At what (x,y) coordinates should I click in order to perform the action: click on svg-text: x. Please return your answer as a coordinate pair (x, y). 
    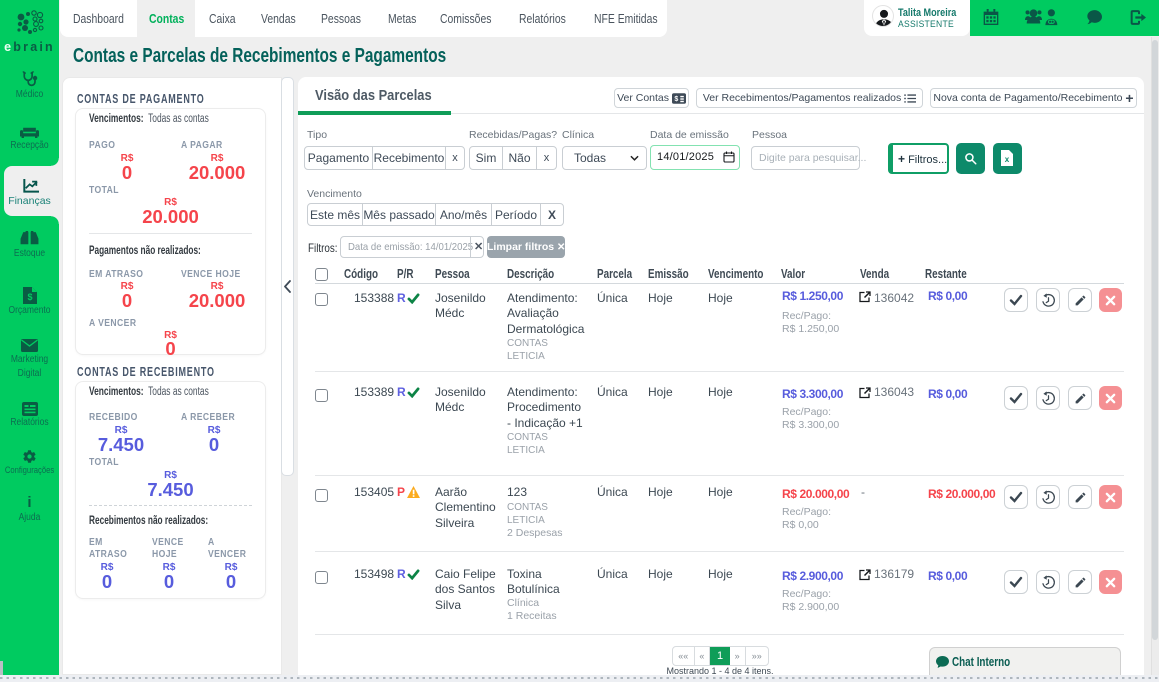
    Looking at the image, I should click on (1007, 159).